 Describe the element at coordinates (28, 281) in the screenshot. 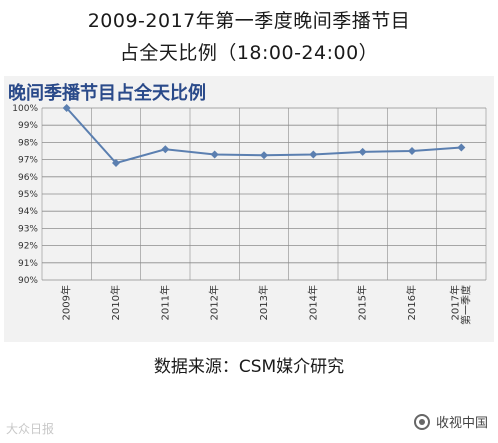

I see `y-tick-label: 90%` at that location.